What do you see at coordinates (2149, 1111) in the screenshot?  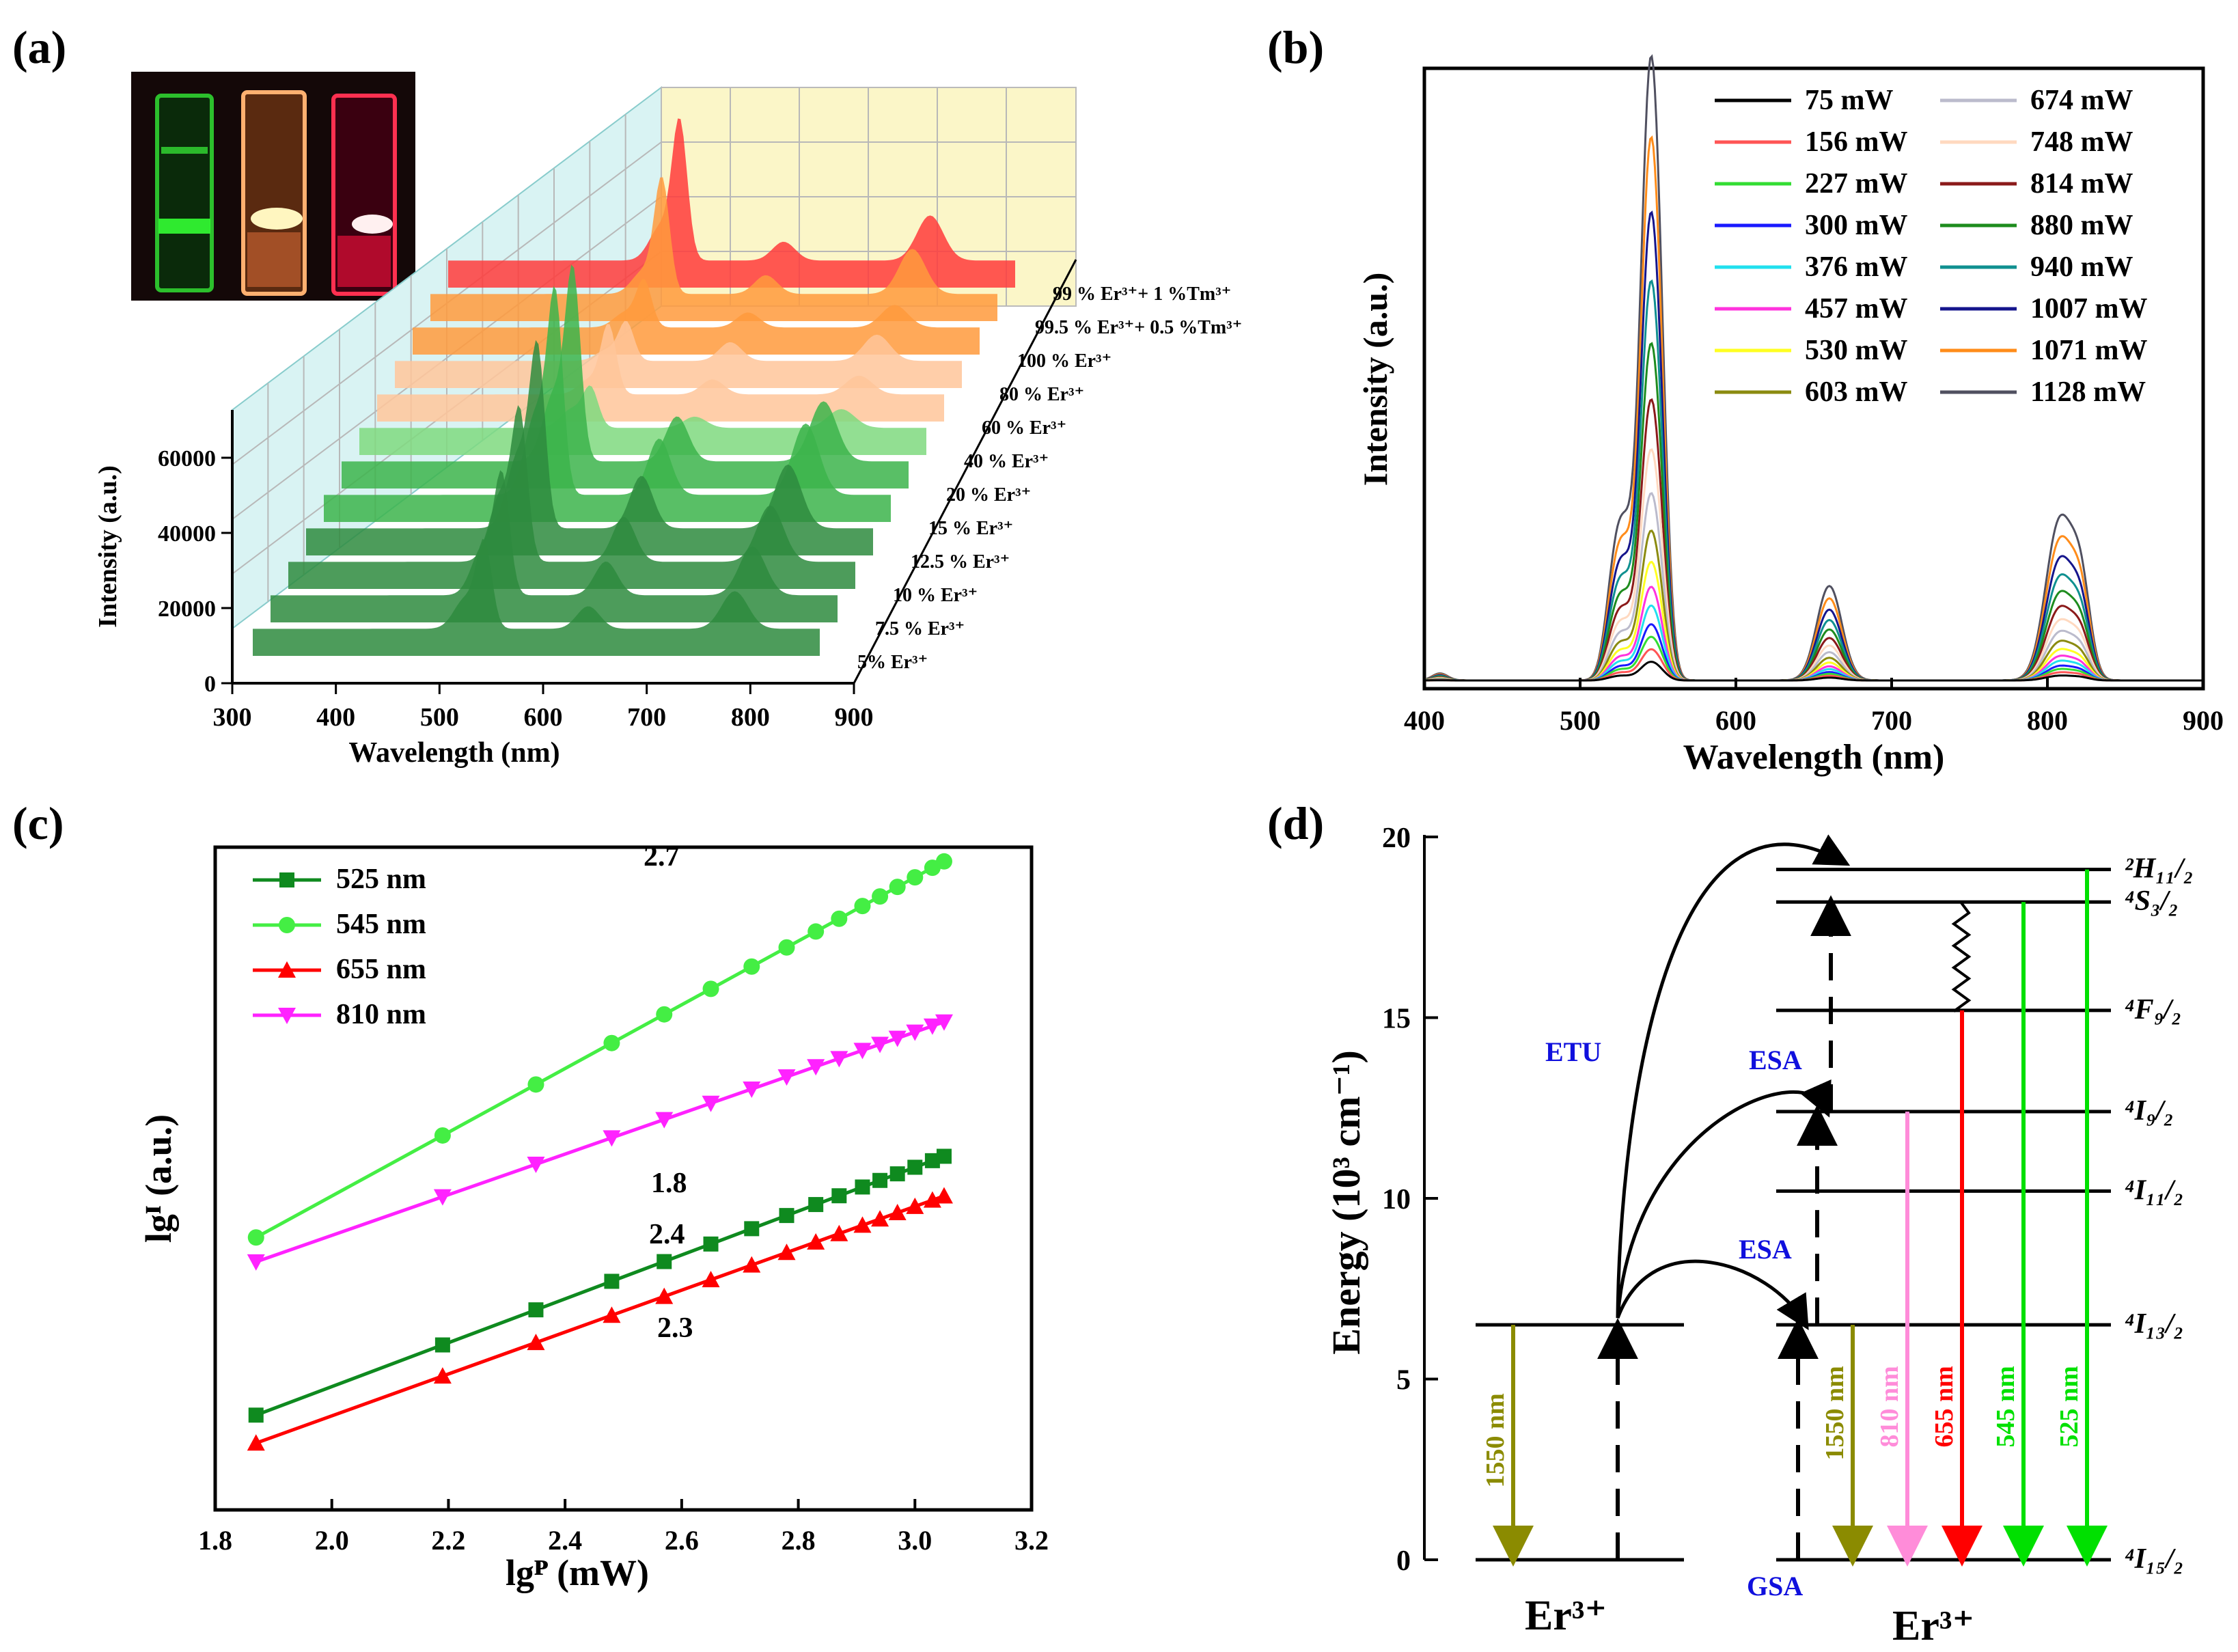 I see `level-label: ⁴I₉/₂` at bounding box center [2149, 1111].